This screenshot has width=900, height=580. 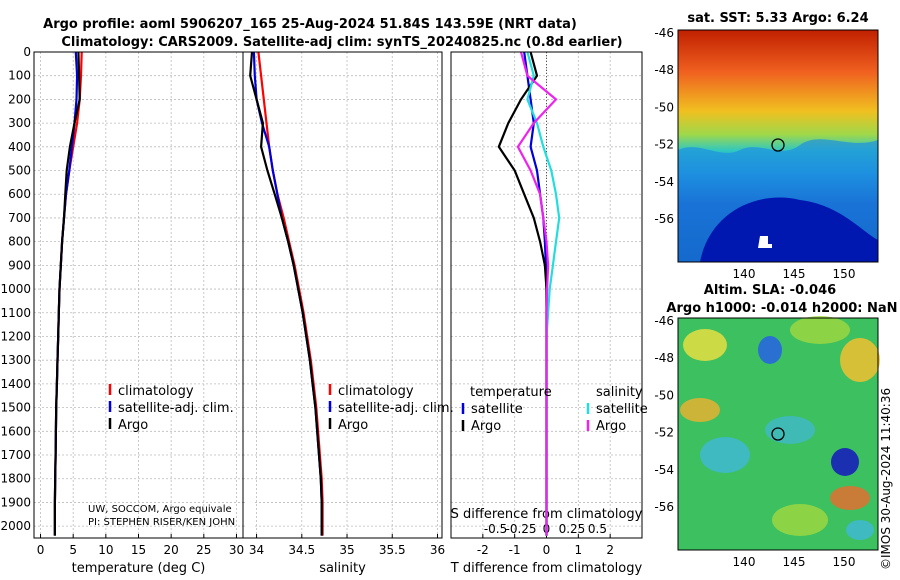 I want to click on y-tick-label: 400, so click(x=19, y=147).